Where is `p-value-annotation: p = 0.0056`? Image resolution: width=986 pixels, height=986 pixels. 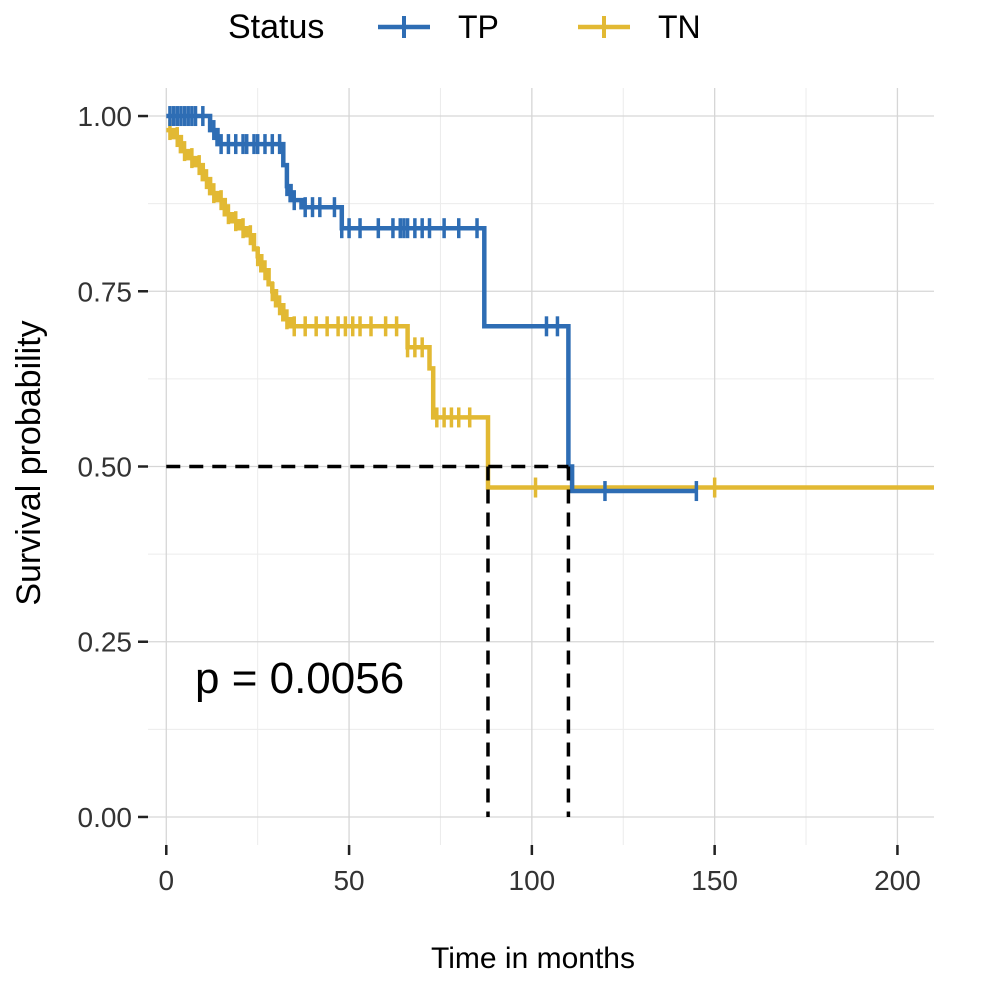
p-value-annotation: p = 0.0056 is located at coordinates (299, 678).